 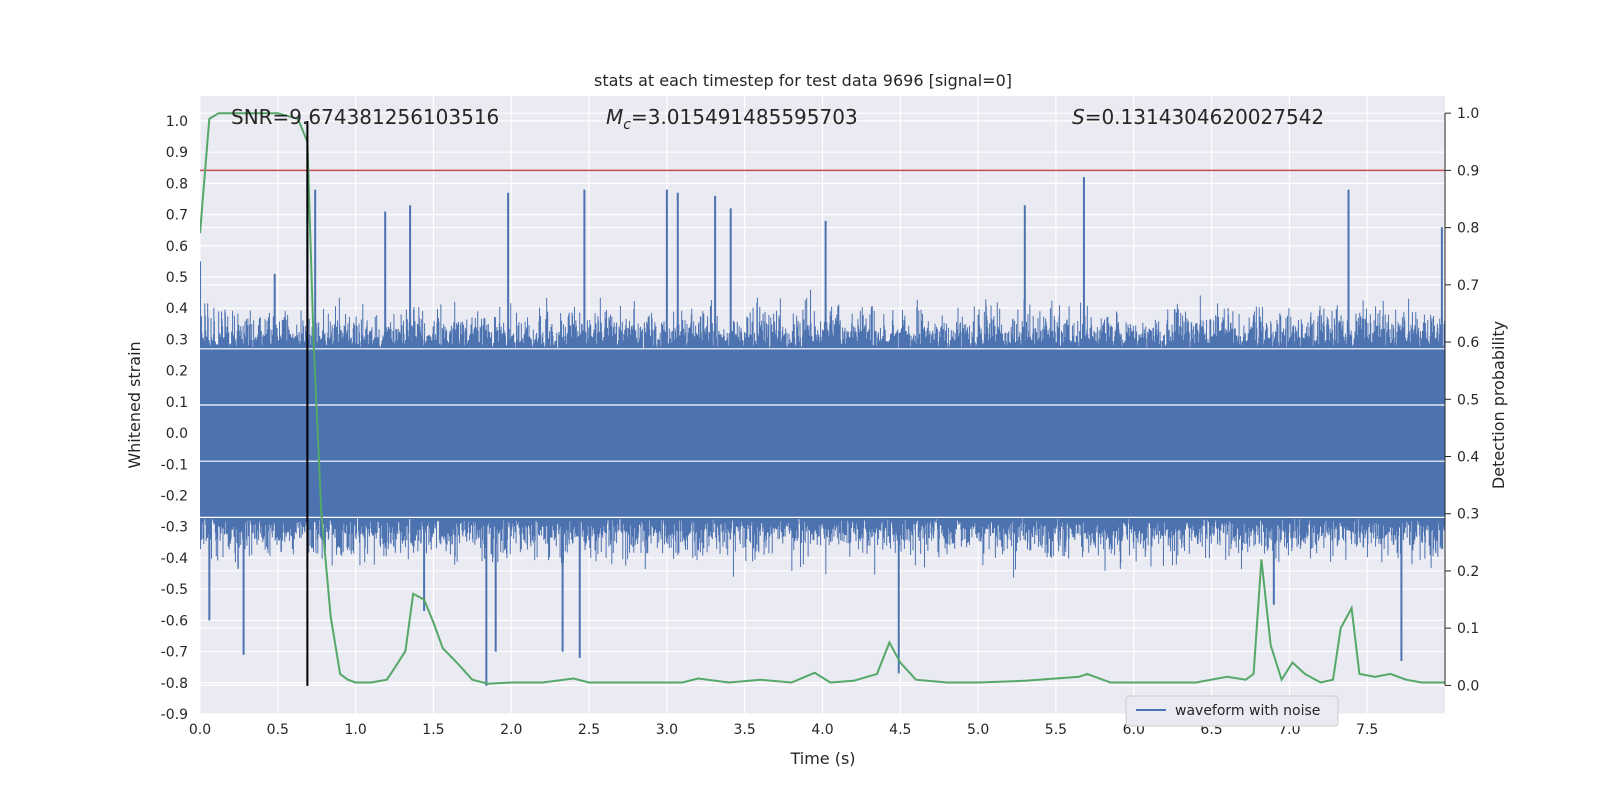 What do you see at coordinates (177, 184) in the screenshot?
I see `y-left-tick-label: 0.8` at bounding box center [177, 184].